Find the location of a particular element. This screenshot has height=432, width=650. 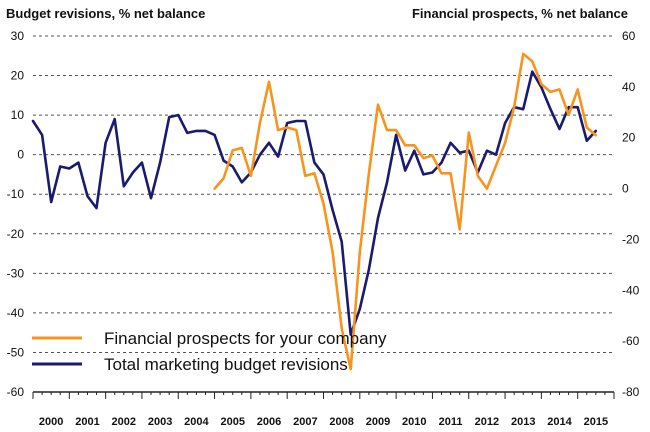

year-label: 2010 is located at coordinates (414, 422).